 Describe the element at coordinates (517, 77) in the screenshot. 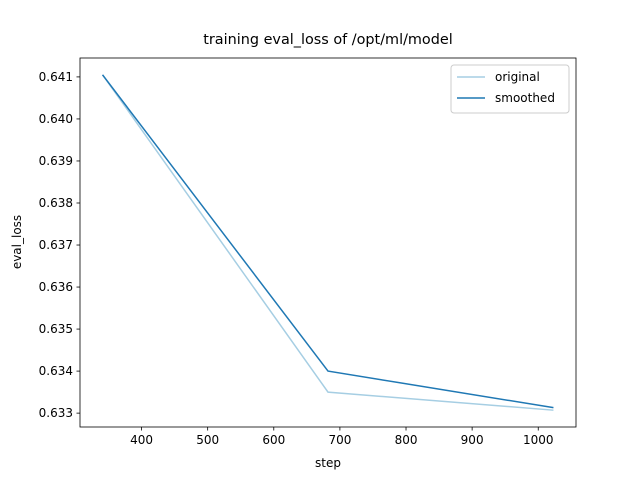

I see `legend-label: original` at that location.